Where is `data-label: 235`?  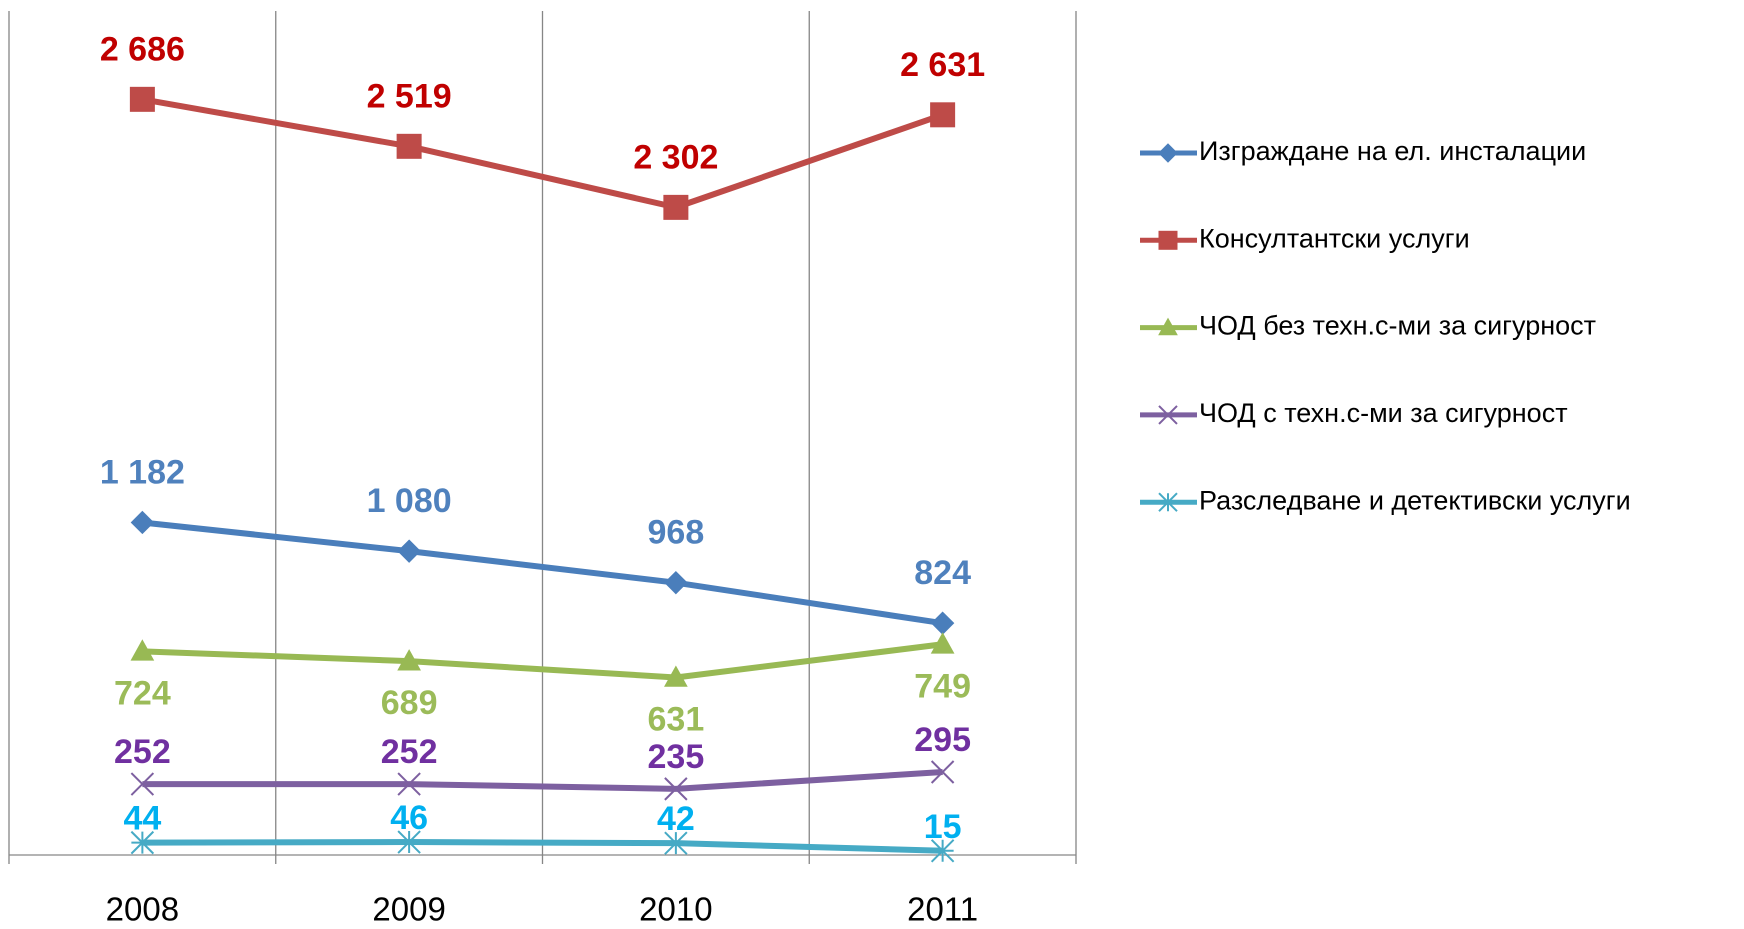 data-label: 235 is located at coordinates (676, 757).